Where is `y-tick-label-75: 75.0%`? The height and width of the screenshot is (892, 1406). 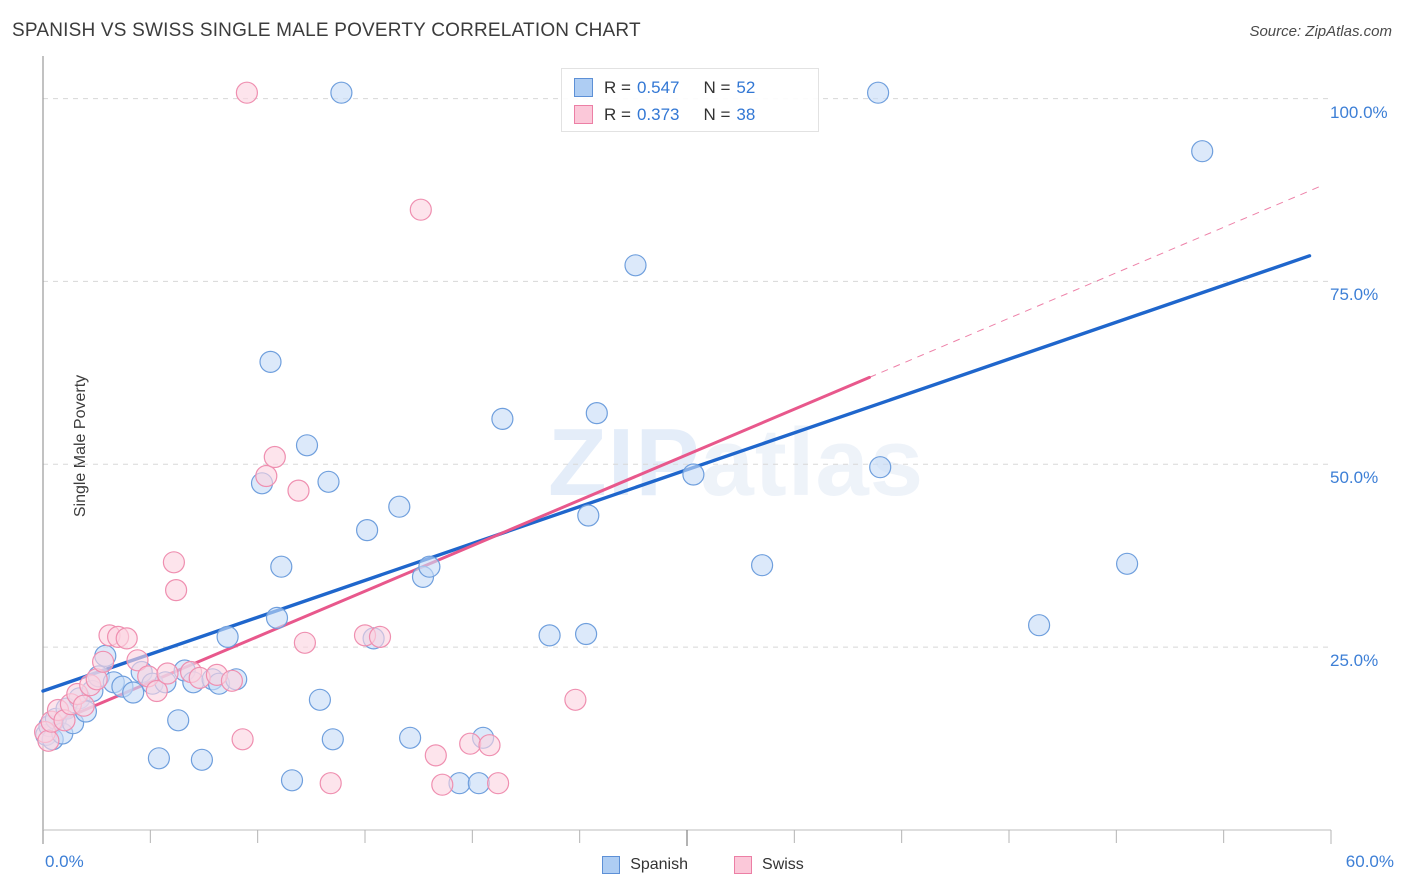 y-tick-label-75: 75.0% is located at coordinates (1354, 295).